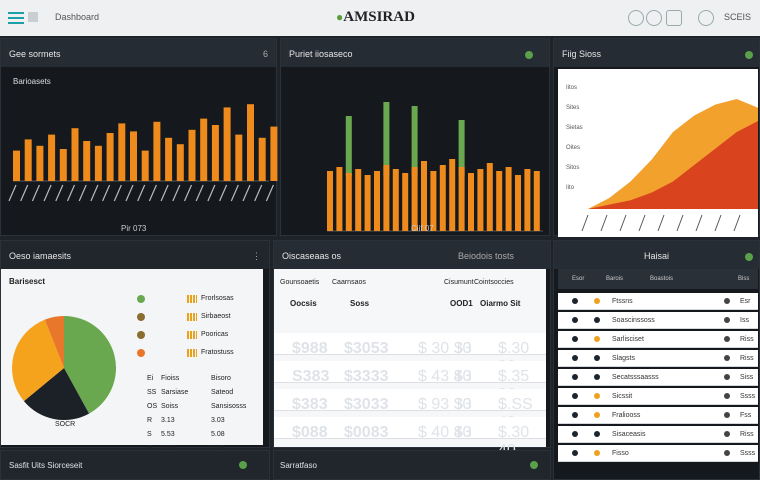 The height and width of the screenshot is (480, 760). I want to click on column-header: Cisumunt, so click(459, 282).